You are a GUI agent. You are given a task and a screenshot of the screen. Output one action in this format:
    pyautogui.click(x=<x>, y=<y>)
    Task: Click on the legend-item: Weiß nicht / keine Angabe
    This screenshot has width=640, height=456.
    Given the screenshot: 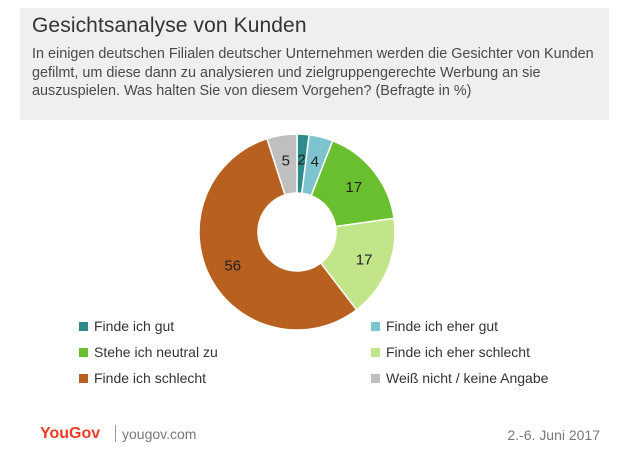 What is the action you would take?
    pyautogui.click(x=459, y=378)
    